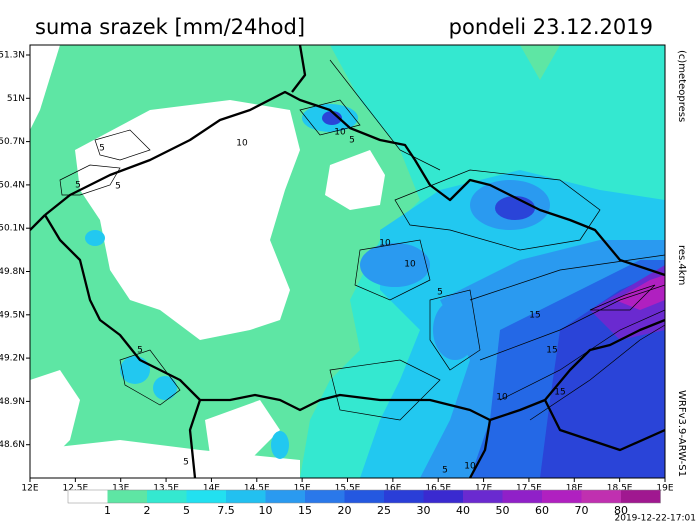  Describe the element at coordinates (226, 510) in the screenshot. I see `colorbar-label: 7.5` at that location.